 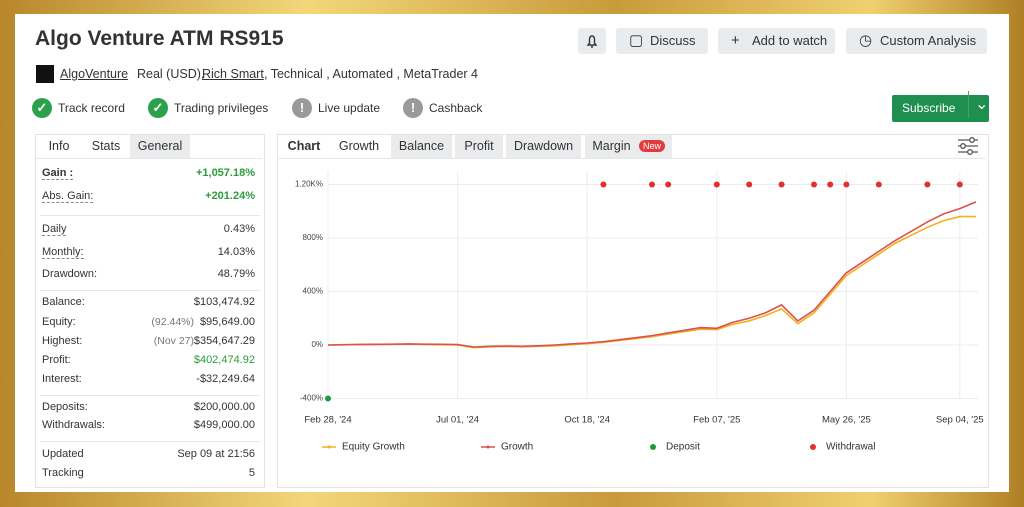 What do you see at coordinates (790, 40) in the screenshot?
I see `button-label: Add to watch` at bounding box center [790, 40].